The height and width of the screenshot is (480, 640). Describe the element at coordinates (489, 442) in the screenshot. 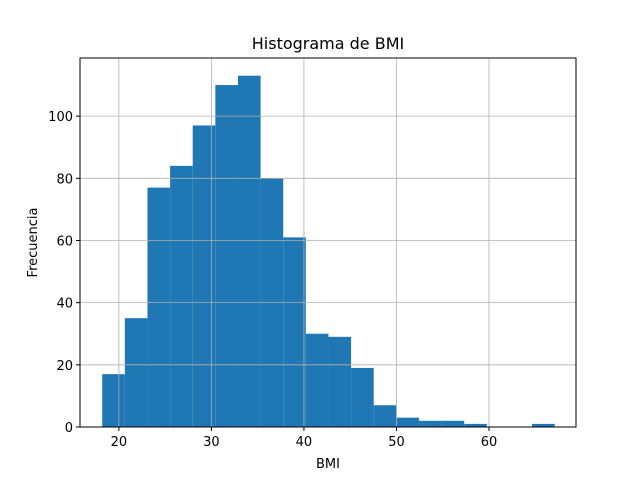

I see `x-tick-label: 60` at that location.